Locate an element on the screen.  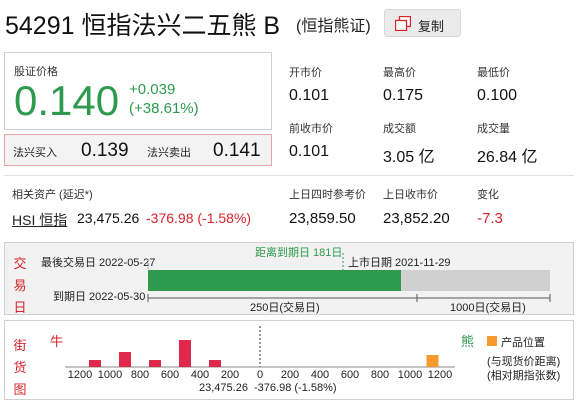
high-label: 最高价 is located at coordinates (399, 73).